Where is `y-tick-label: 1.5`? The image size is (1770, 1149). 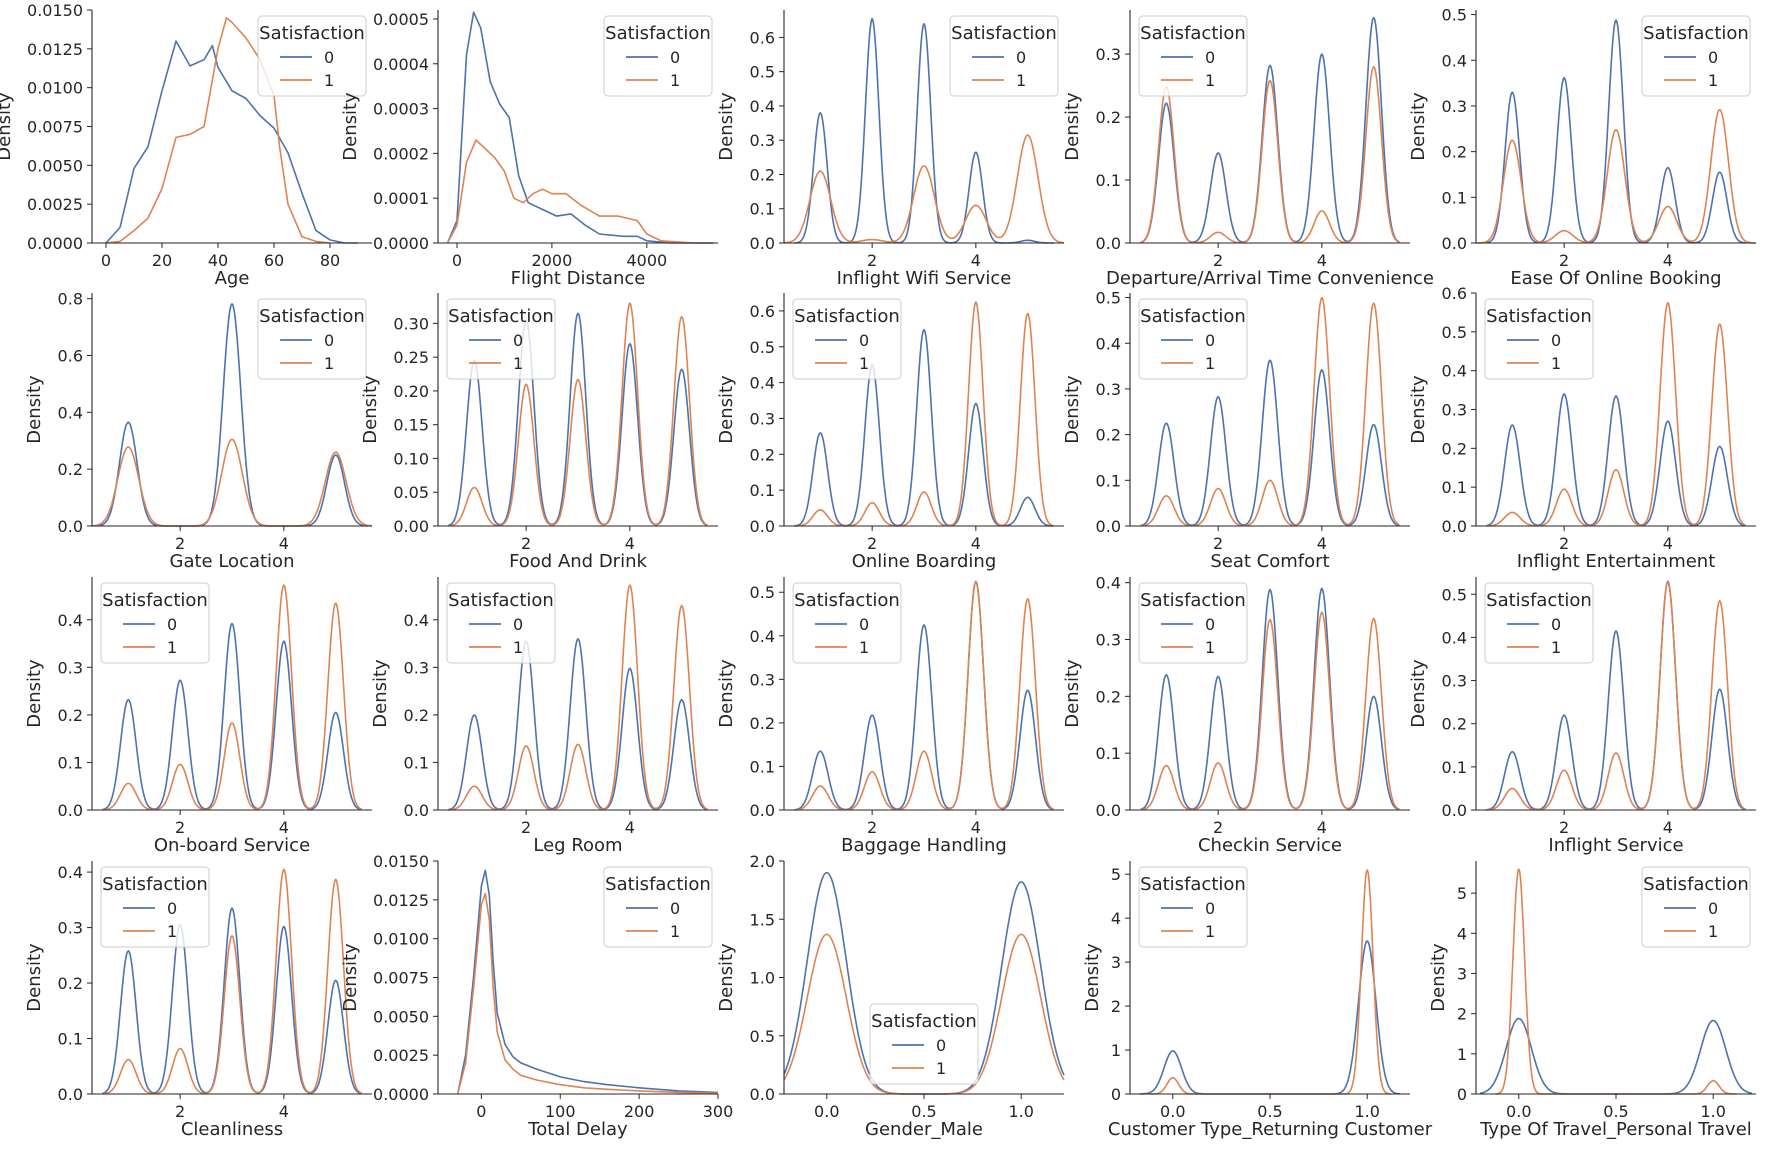
y-tick-label: 1.5 is located at coordinates (762, 919).